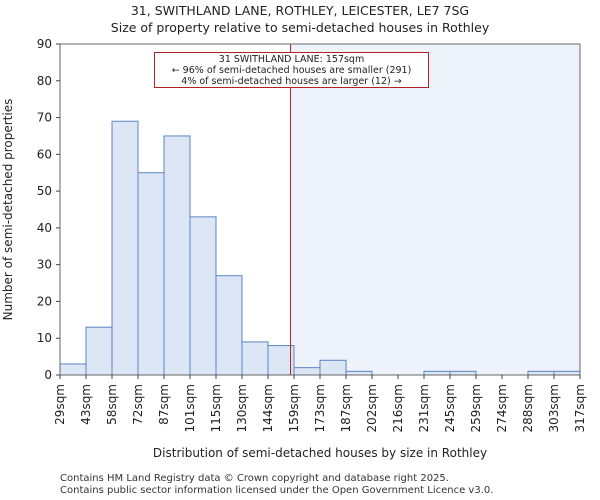 The width and height of the screenshot is (600, 500). Describe the element at coordinates (99, 351) in the screenshot. I see `bar-43sqm` at that location.